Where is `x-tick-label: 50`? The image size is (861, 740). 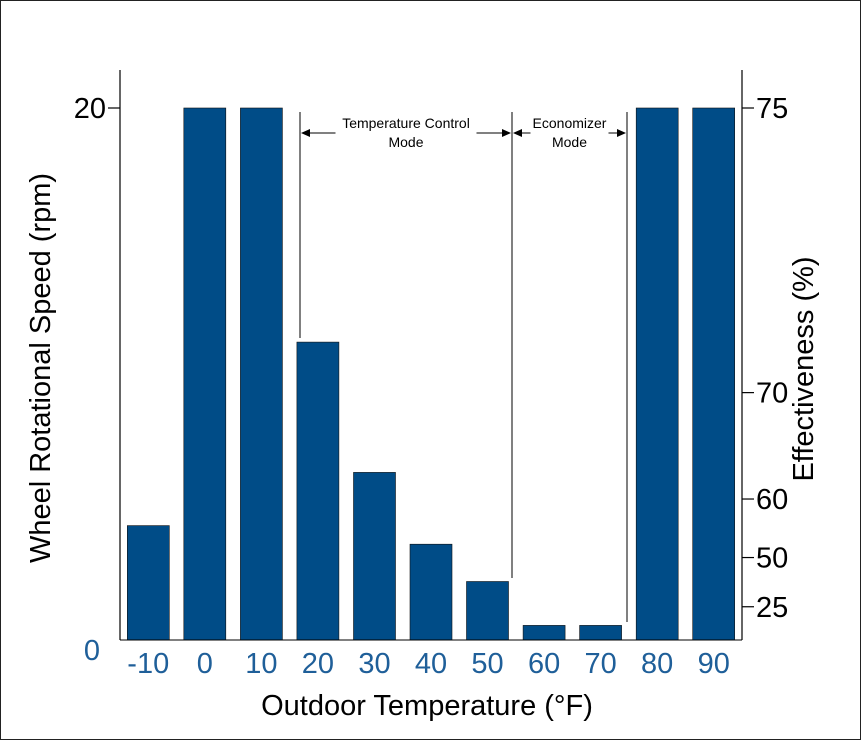 x-tick-label: 50 is located at coordinates (487, 664).